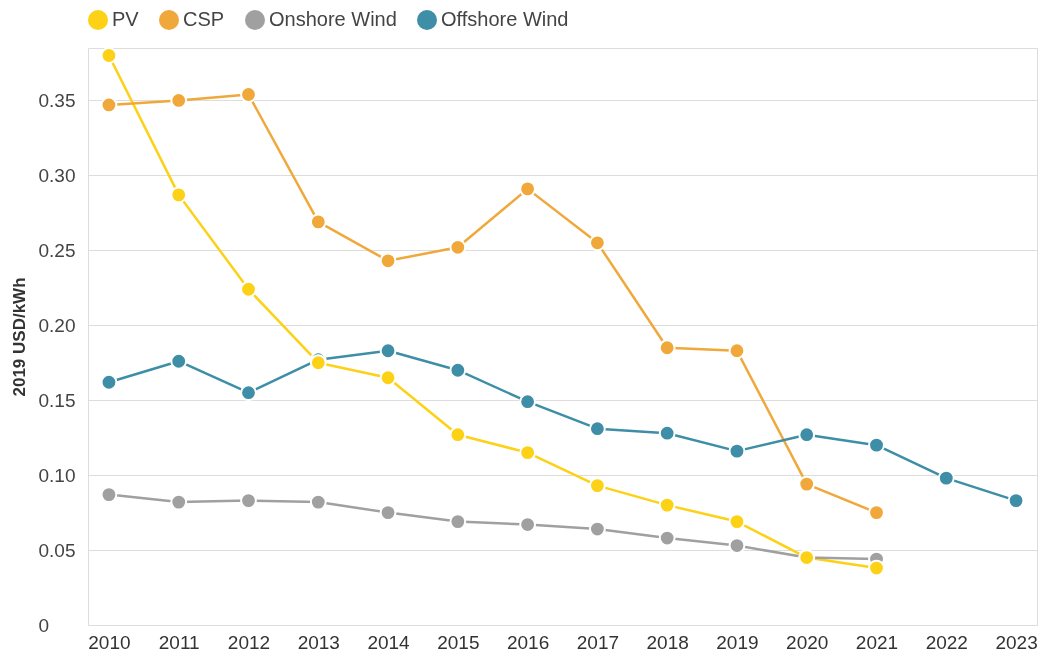 The height and width of the screenshot is (662, 1047). Describe the element at coordinates (1016, 642) in the screenshot. I see `x-tick-label: 2023` at that location.